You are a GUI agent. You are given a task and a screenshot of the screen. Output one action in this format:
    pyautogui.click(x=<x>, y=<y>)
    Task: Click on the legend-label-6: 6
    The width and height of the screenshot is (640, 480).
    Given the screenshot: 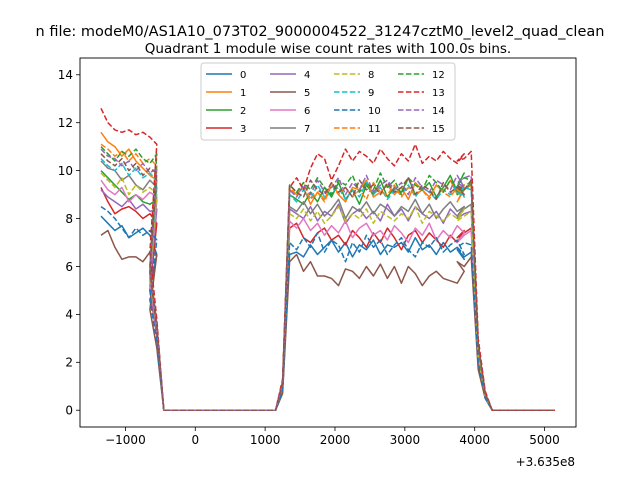 What is the action you would take?
    pyautogui.click(x=307, y=111)
    